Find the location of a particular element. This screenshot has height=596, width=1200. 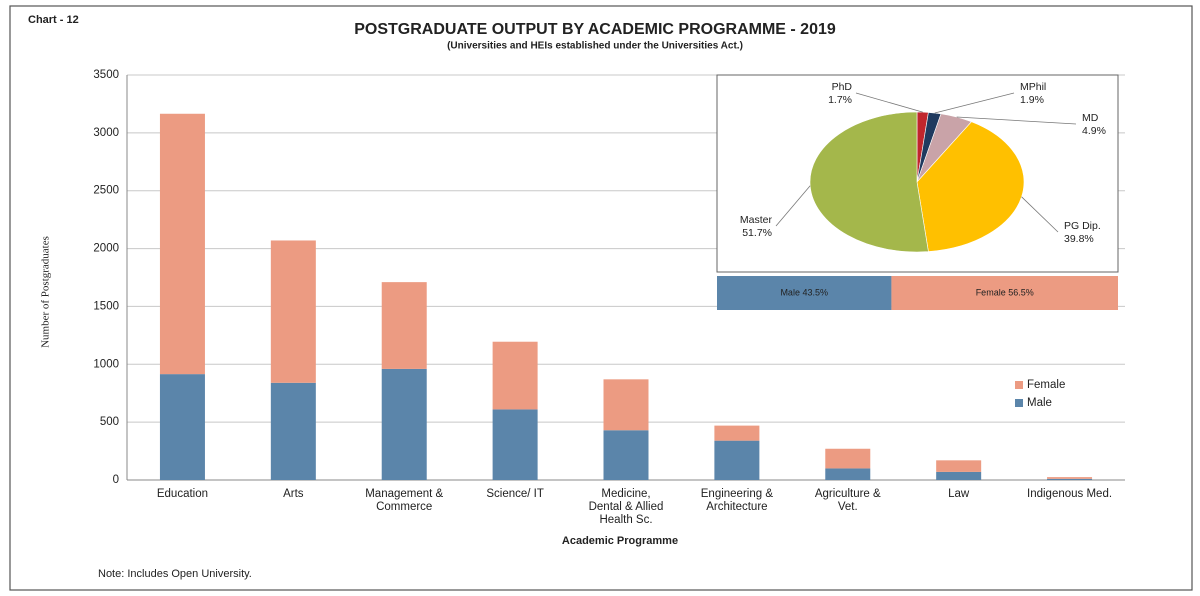

chart-label: Chart - 12 is located at coordinates (53, 20).